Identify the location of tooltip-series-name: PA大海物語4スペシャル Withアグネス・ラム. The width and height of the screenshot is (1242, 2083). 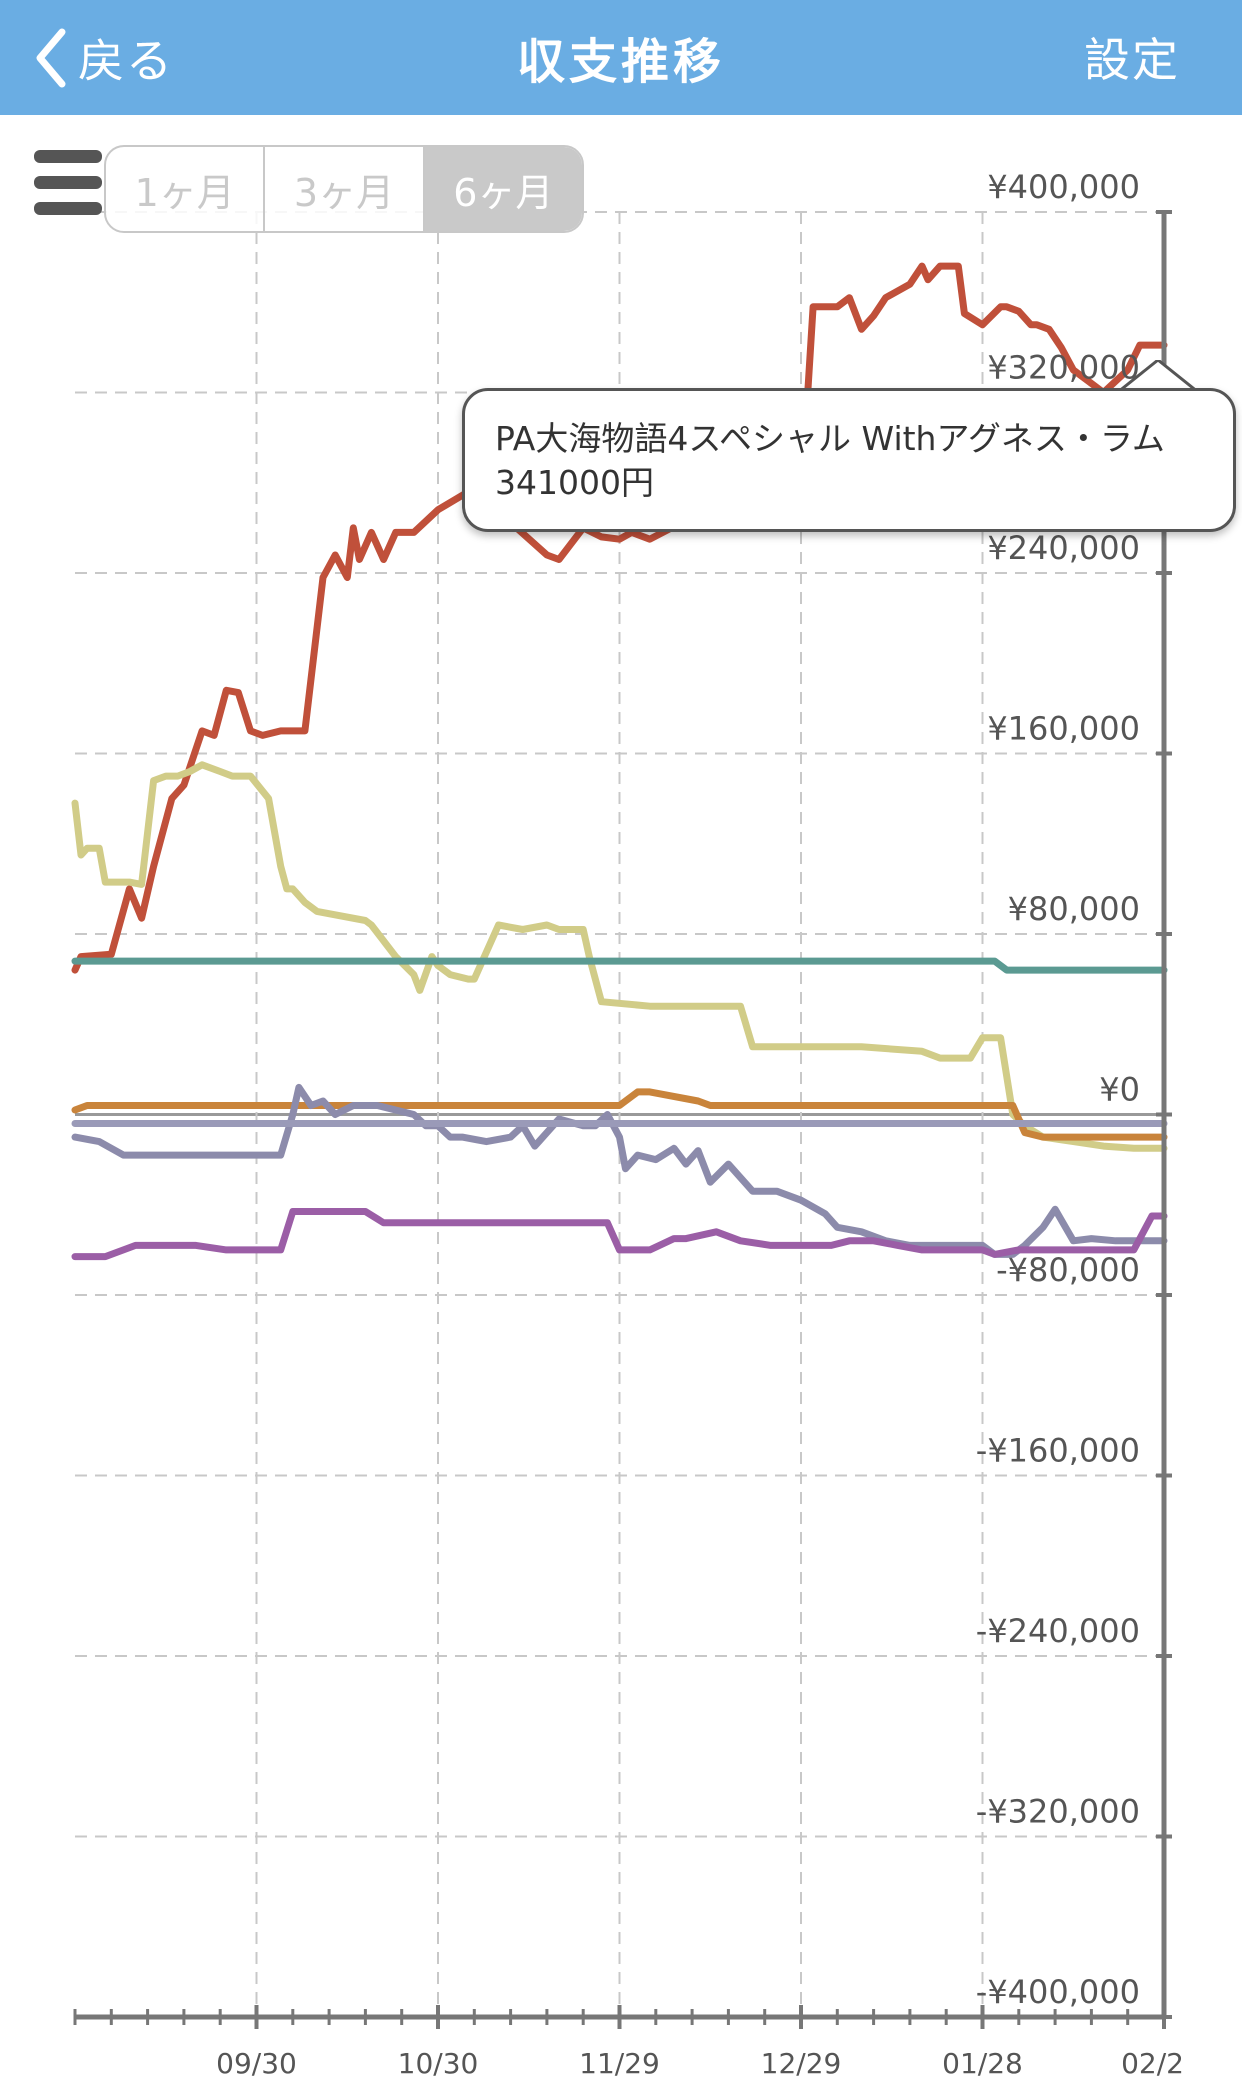
(830, 438).